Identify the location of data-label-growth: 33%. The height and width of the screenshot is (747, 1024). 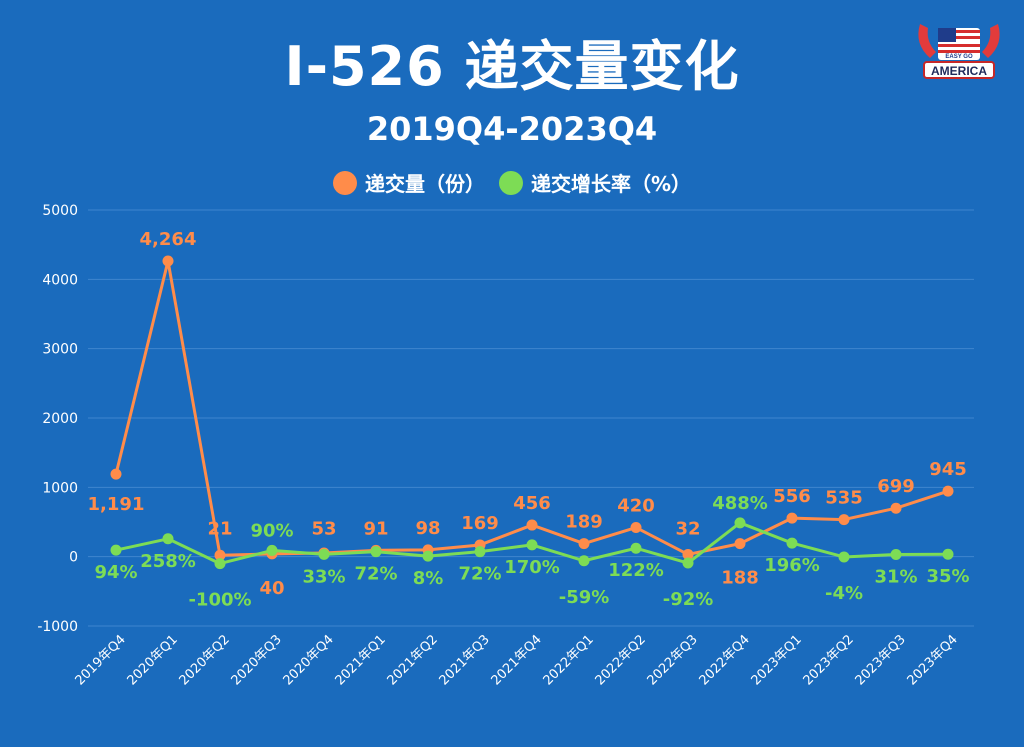
(323, 576).